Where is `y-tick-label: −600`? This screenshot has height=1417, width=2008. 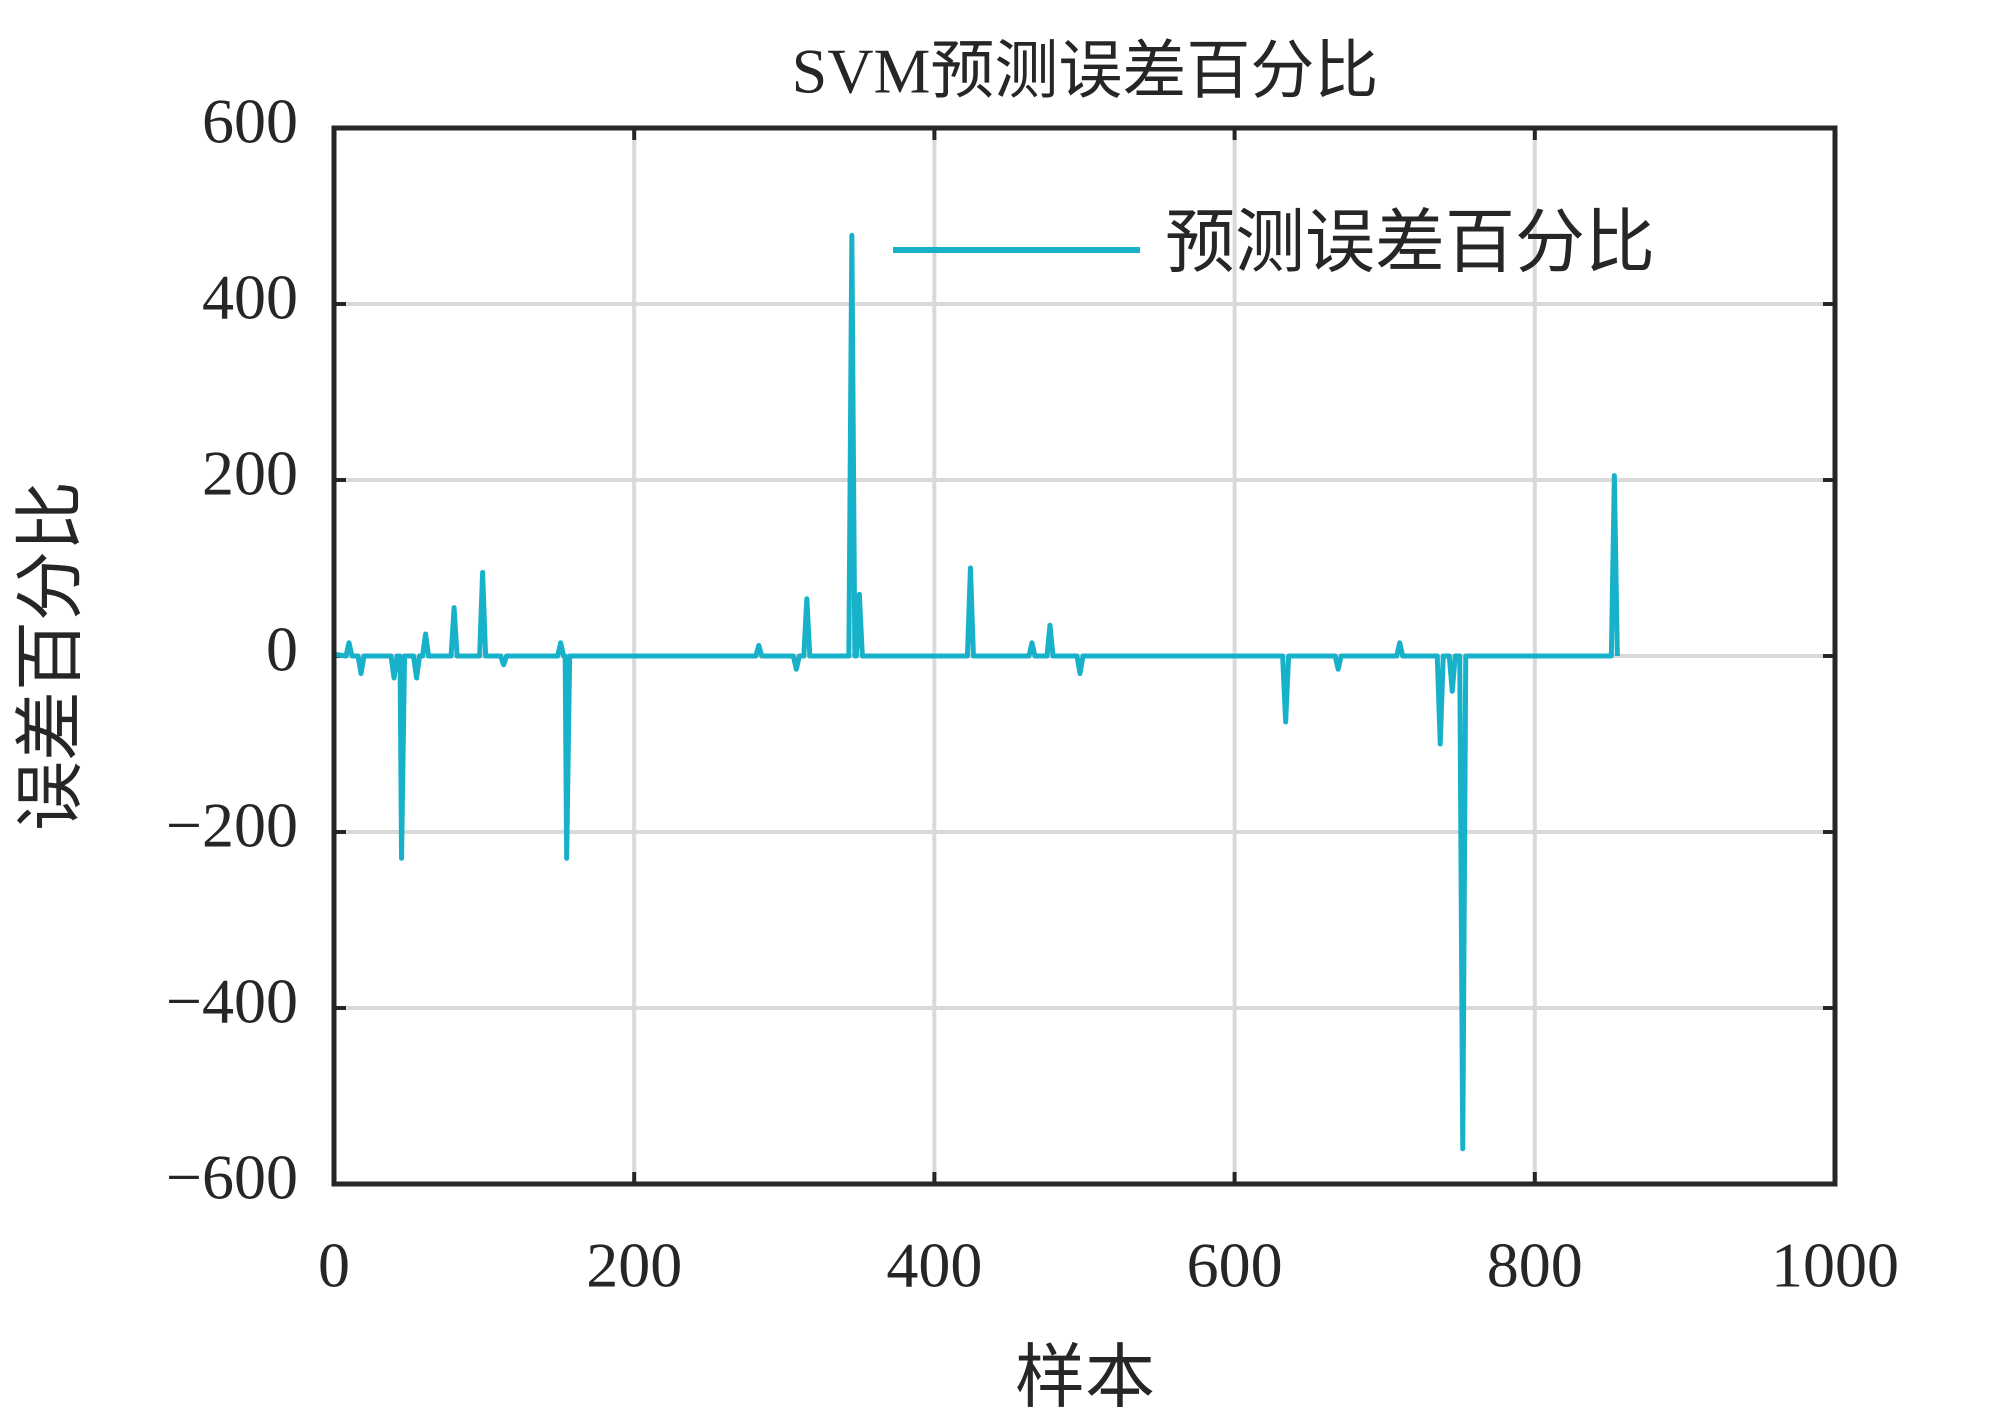 y-tick-label: −600 is located at coordinates (232, 1177).